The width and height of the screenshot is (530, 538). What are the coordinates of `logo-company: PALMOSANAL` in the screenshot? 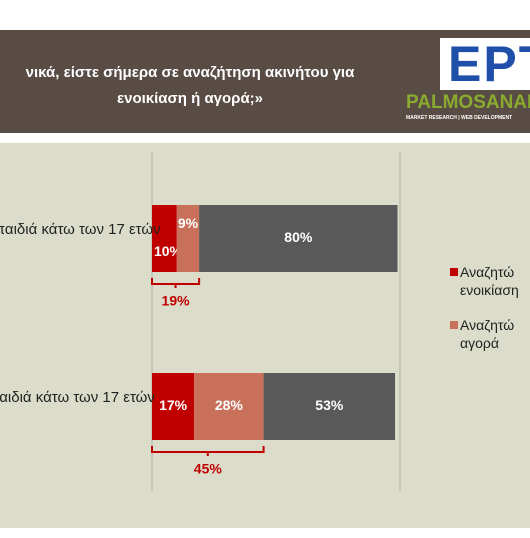 It's located at (468, 102).